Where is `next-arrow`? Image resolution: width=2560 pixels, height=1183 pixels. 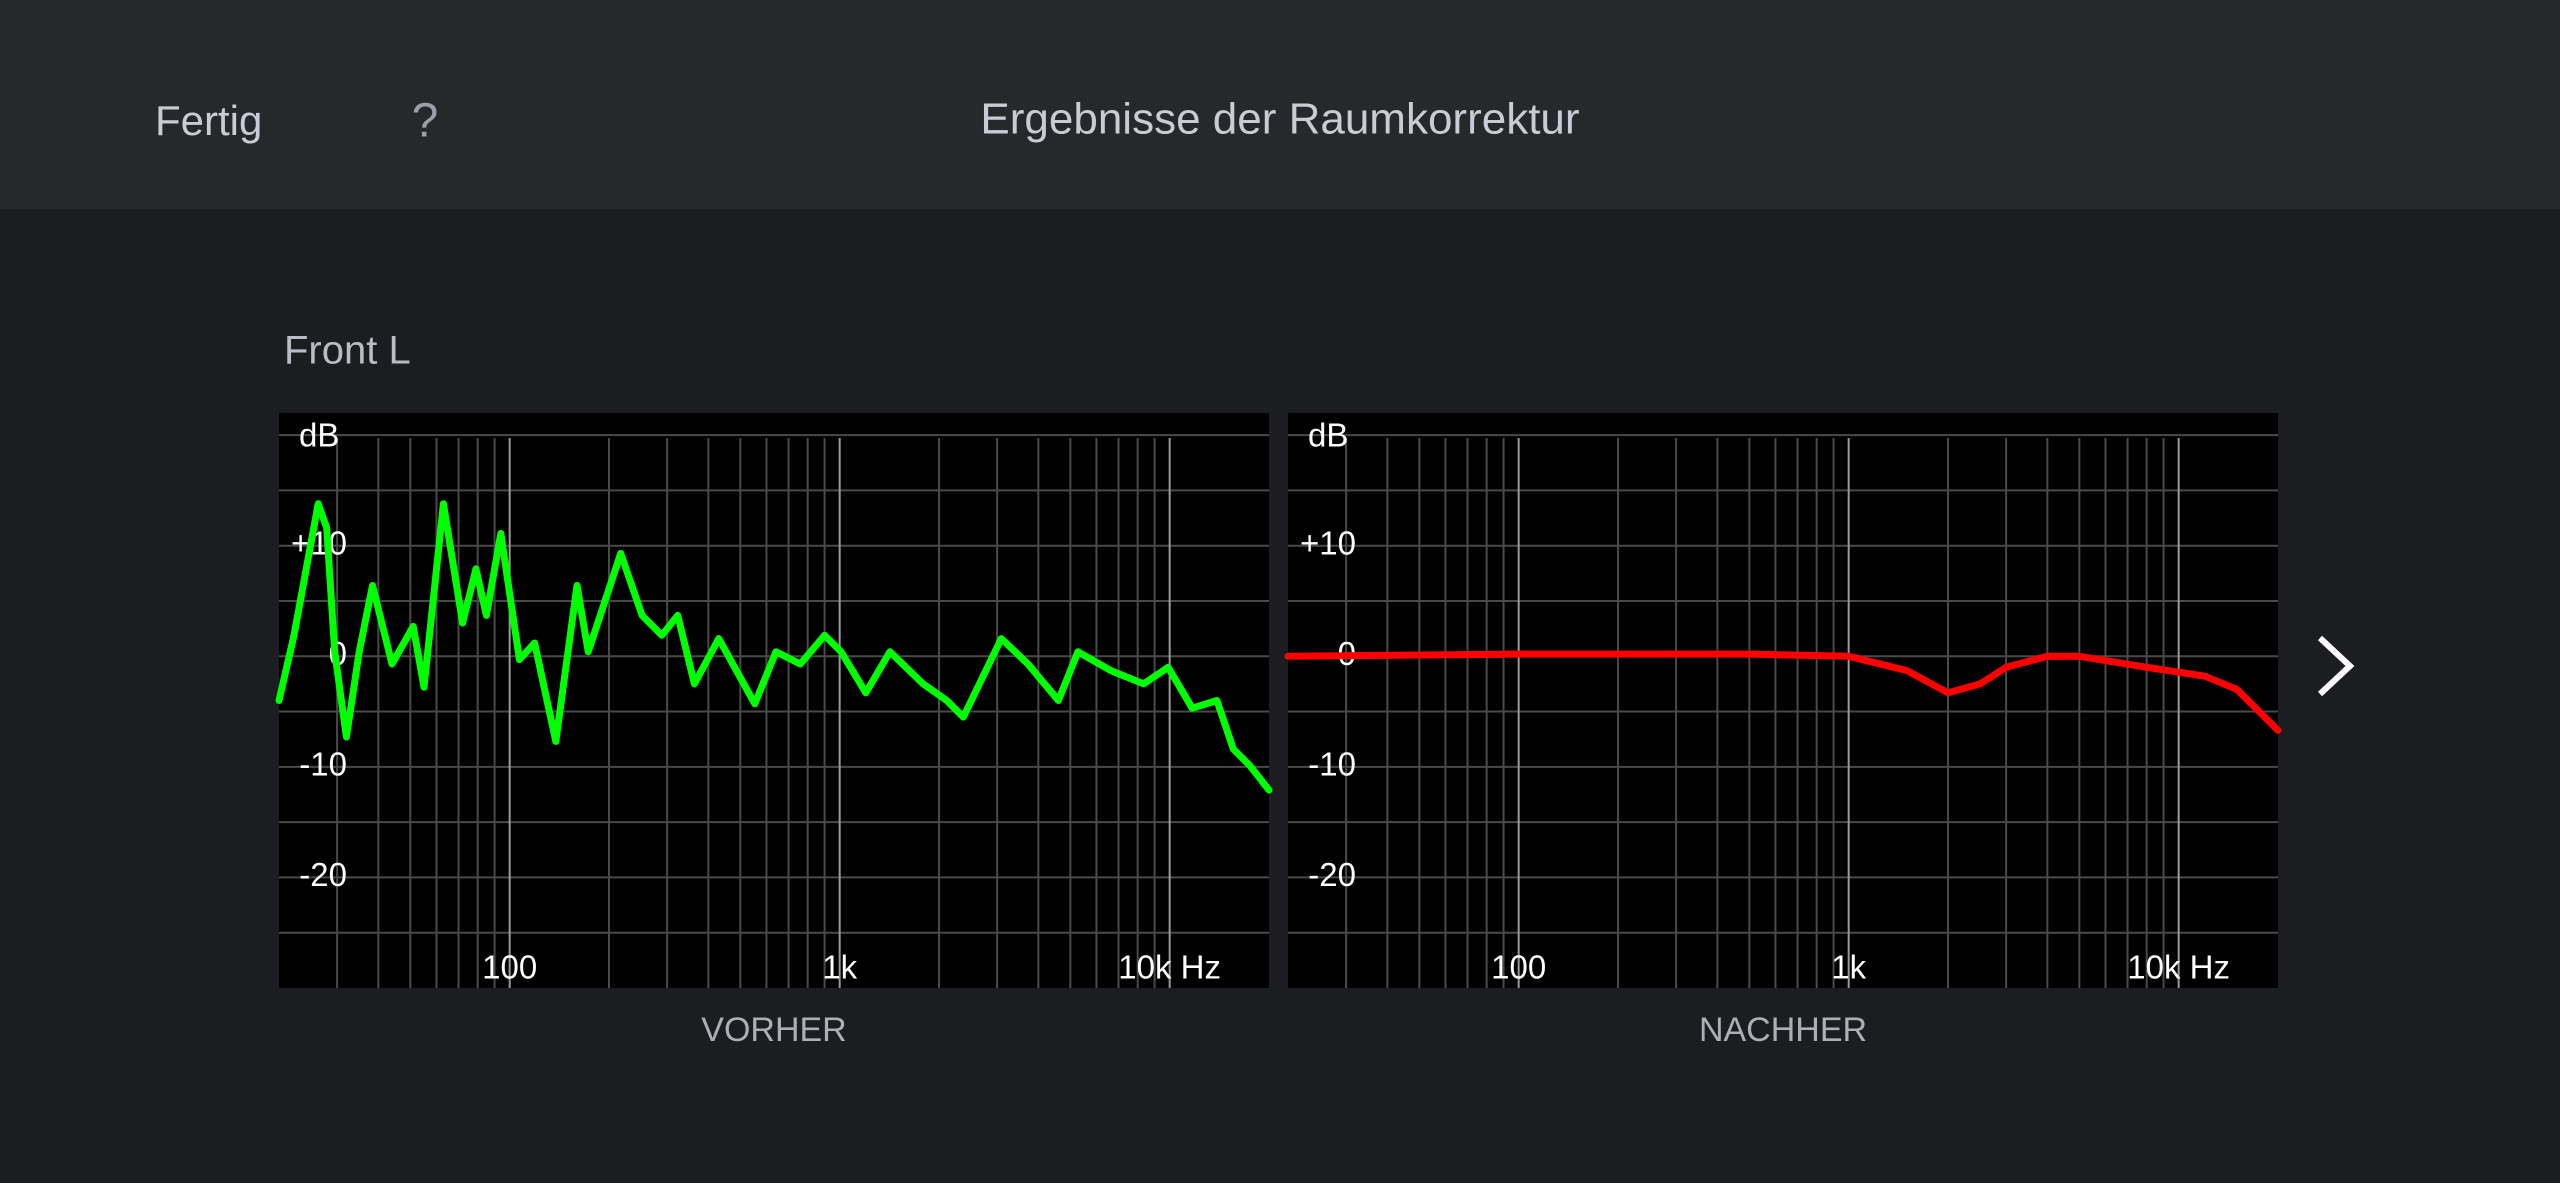 next-arrow is located at coordinates (2336, 666).